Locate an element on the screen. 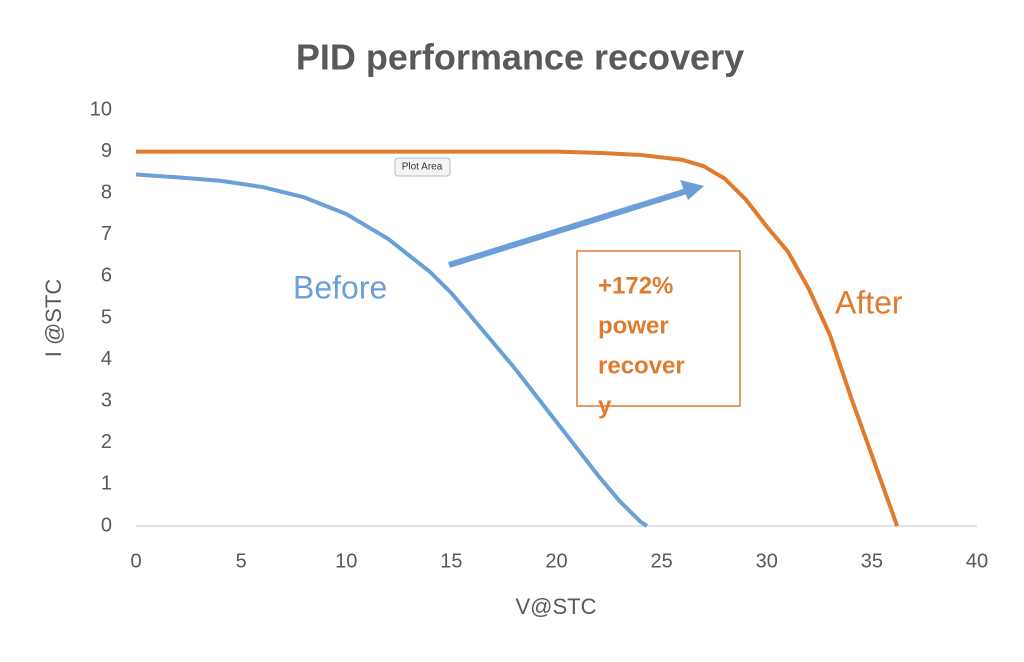  series-label: After is located at coordinates (869, 302).